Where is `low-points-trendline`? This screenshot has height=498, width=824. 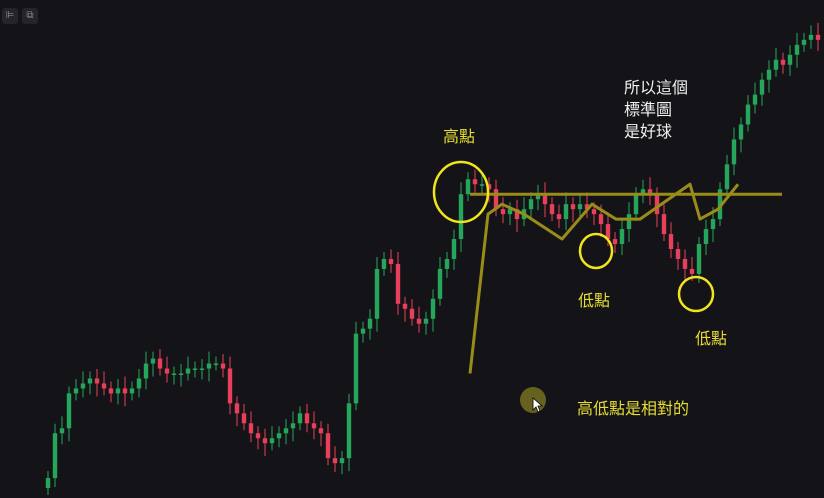 low-points-trendline is located at coordinates (604, 278).